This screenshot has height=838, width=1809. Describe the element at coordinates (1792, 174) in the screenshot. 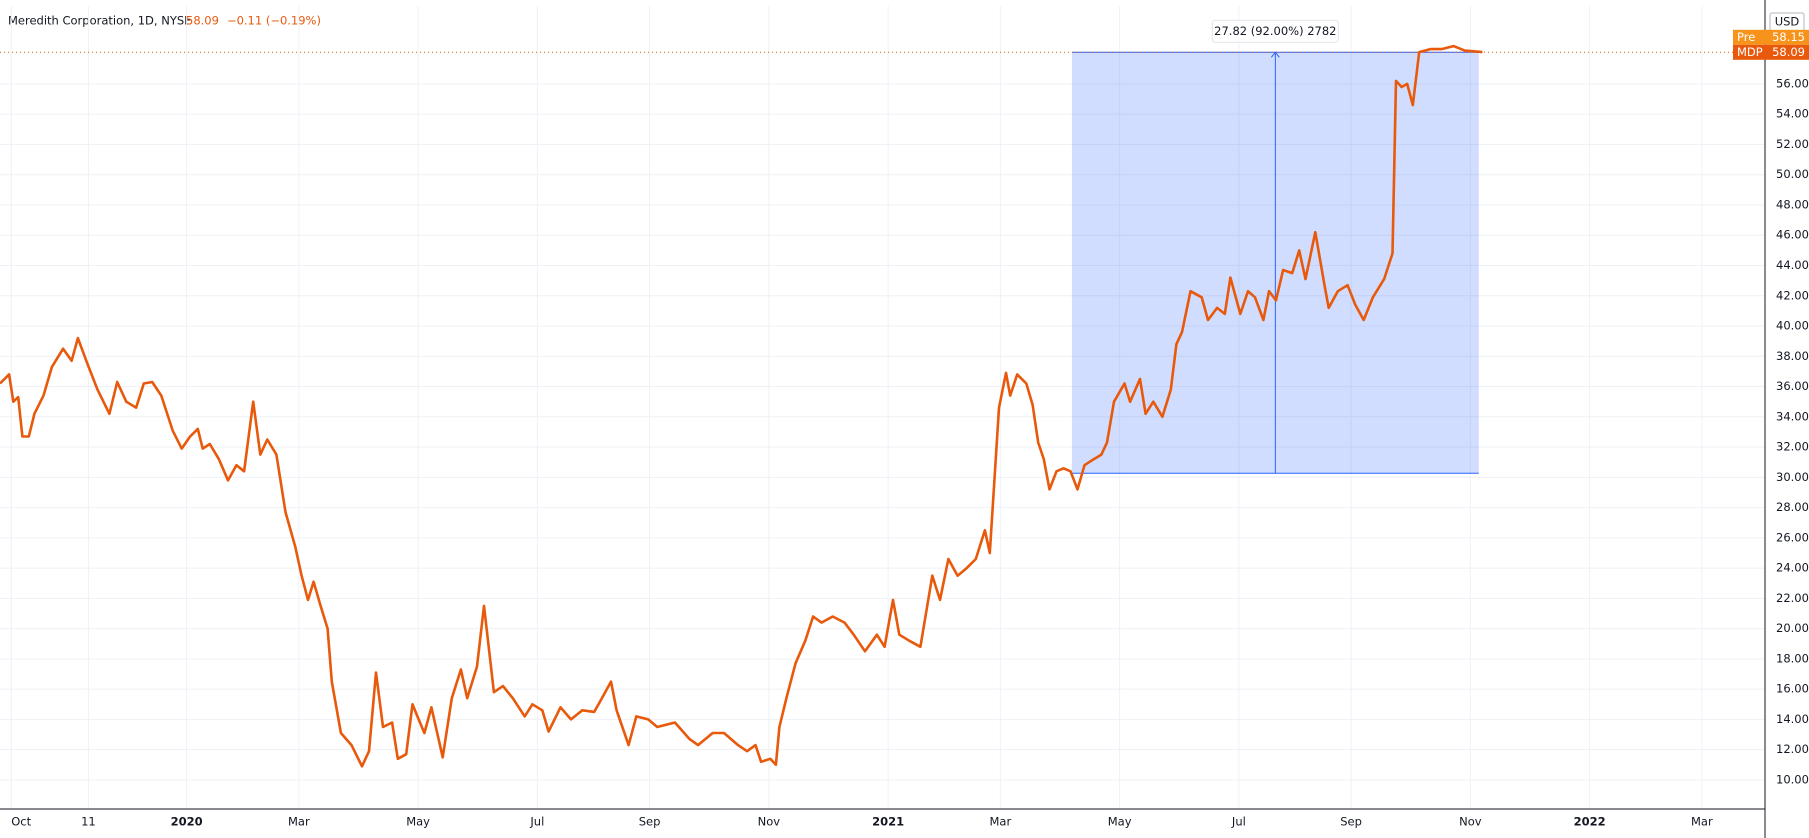

I see `y-tick-label: 50.00` at that location.